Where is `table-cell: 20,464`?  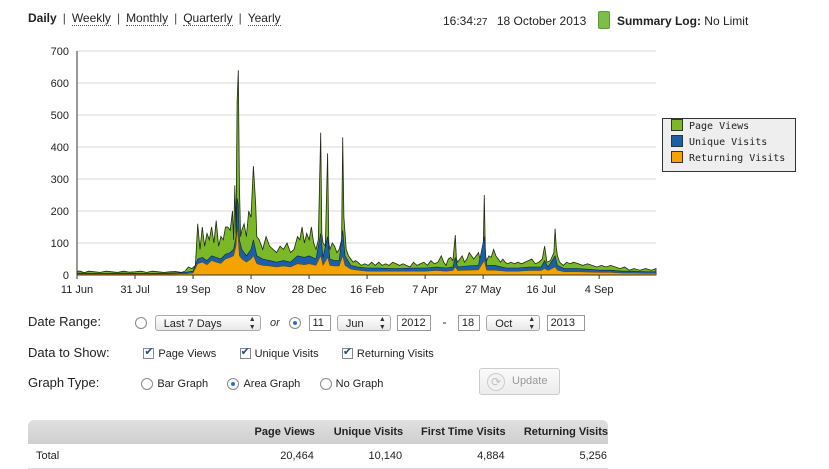
table-cell: 20,464 is located at coordinates (251, 456).